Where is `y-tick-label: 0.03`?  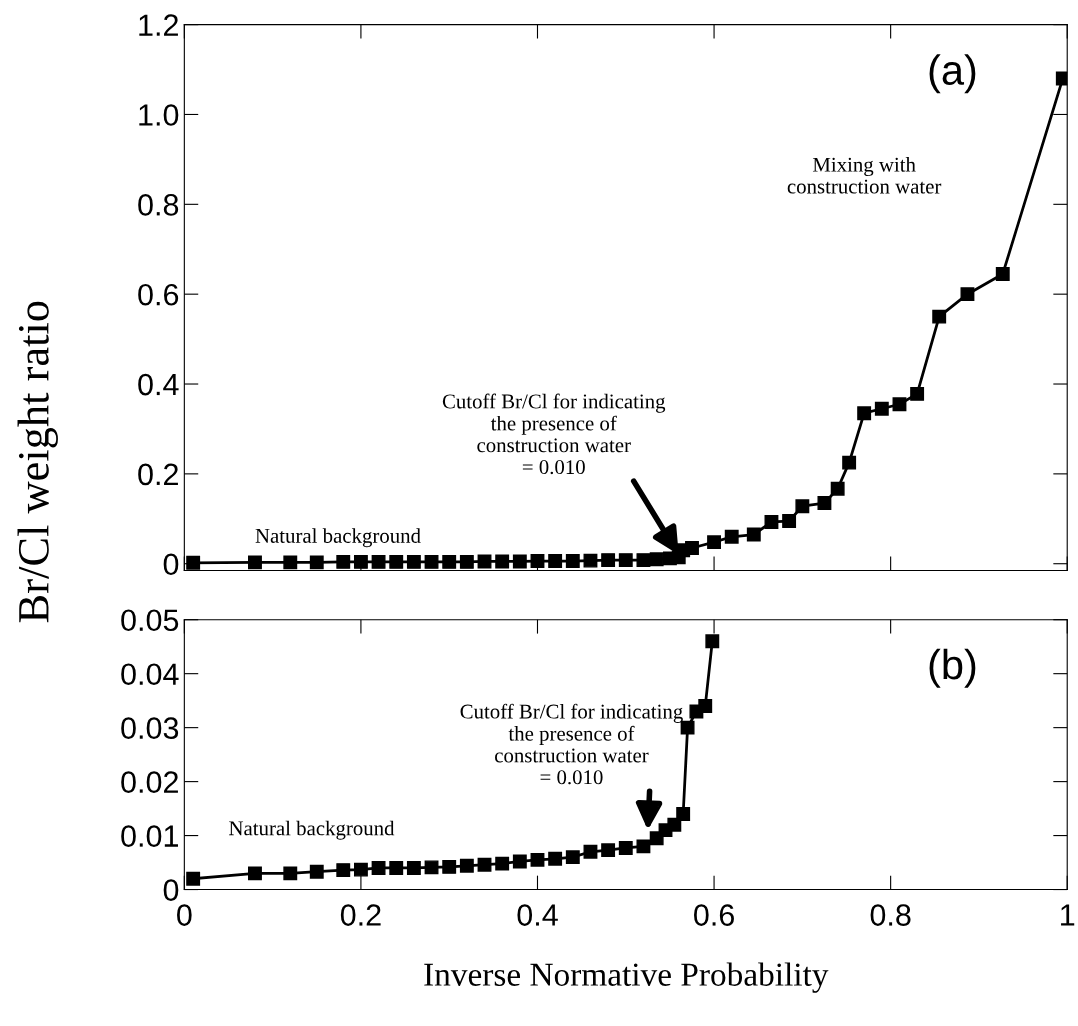
y-tick-label: 0.03 is located at coordinates (150, 728).